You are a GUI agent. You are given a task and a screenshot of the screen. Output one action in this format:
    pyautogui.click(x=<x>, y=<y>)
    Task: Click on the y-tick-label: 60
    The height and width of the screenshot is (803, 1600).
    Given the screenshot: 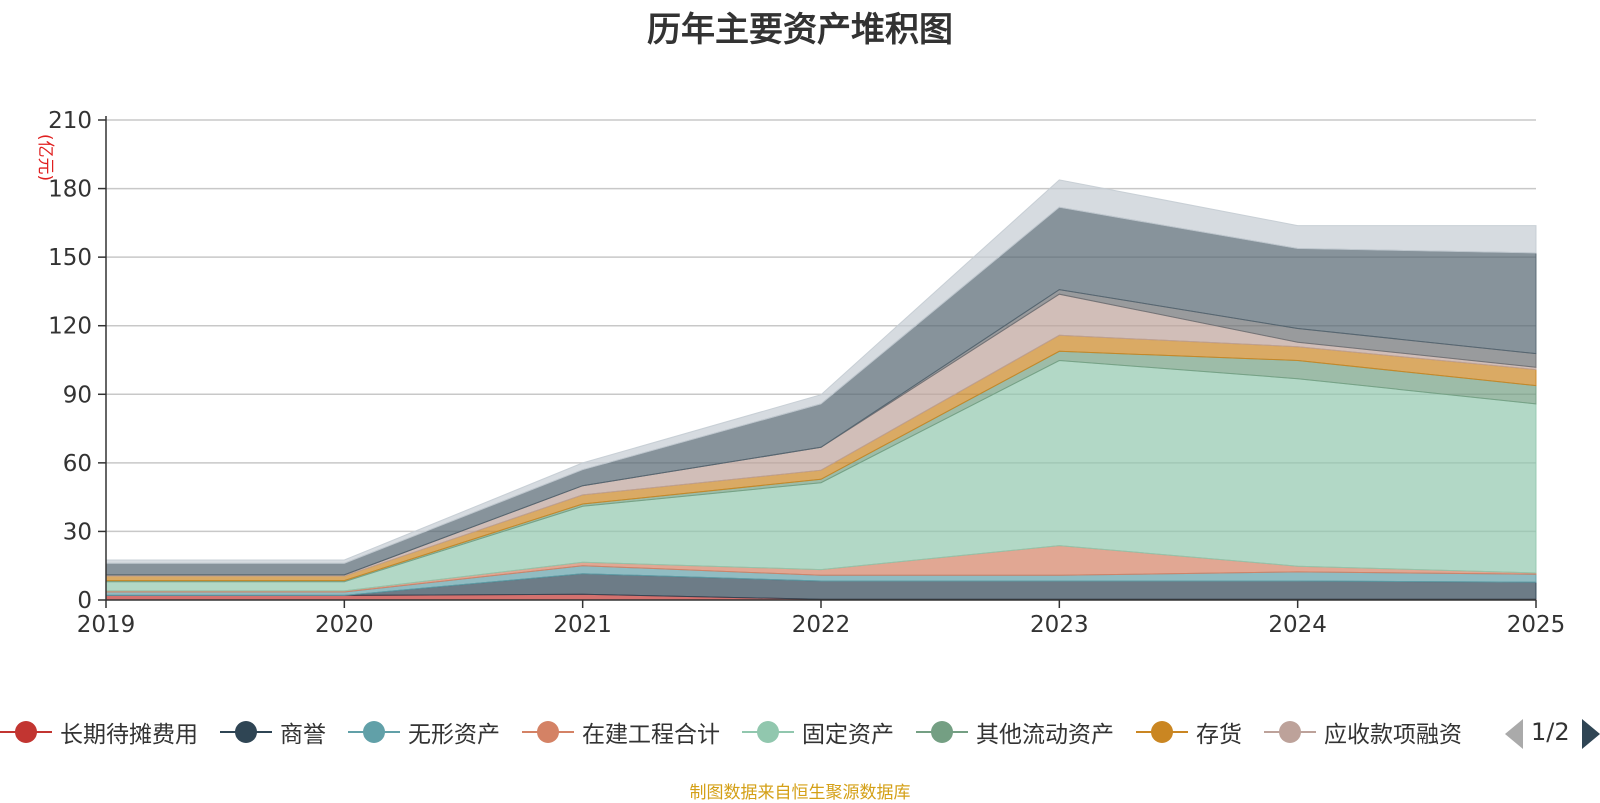 What is the action you would take?
    pyautogui.click(x=77, y=464)
    